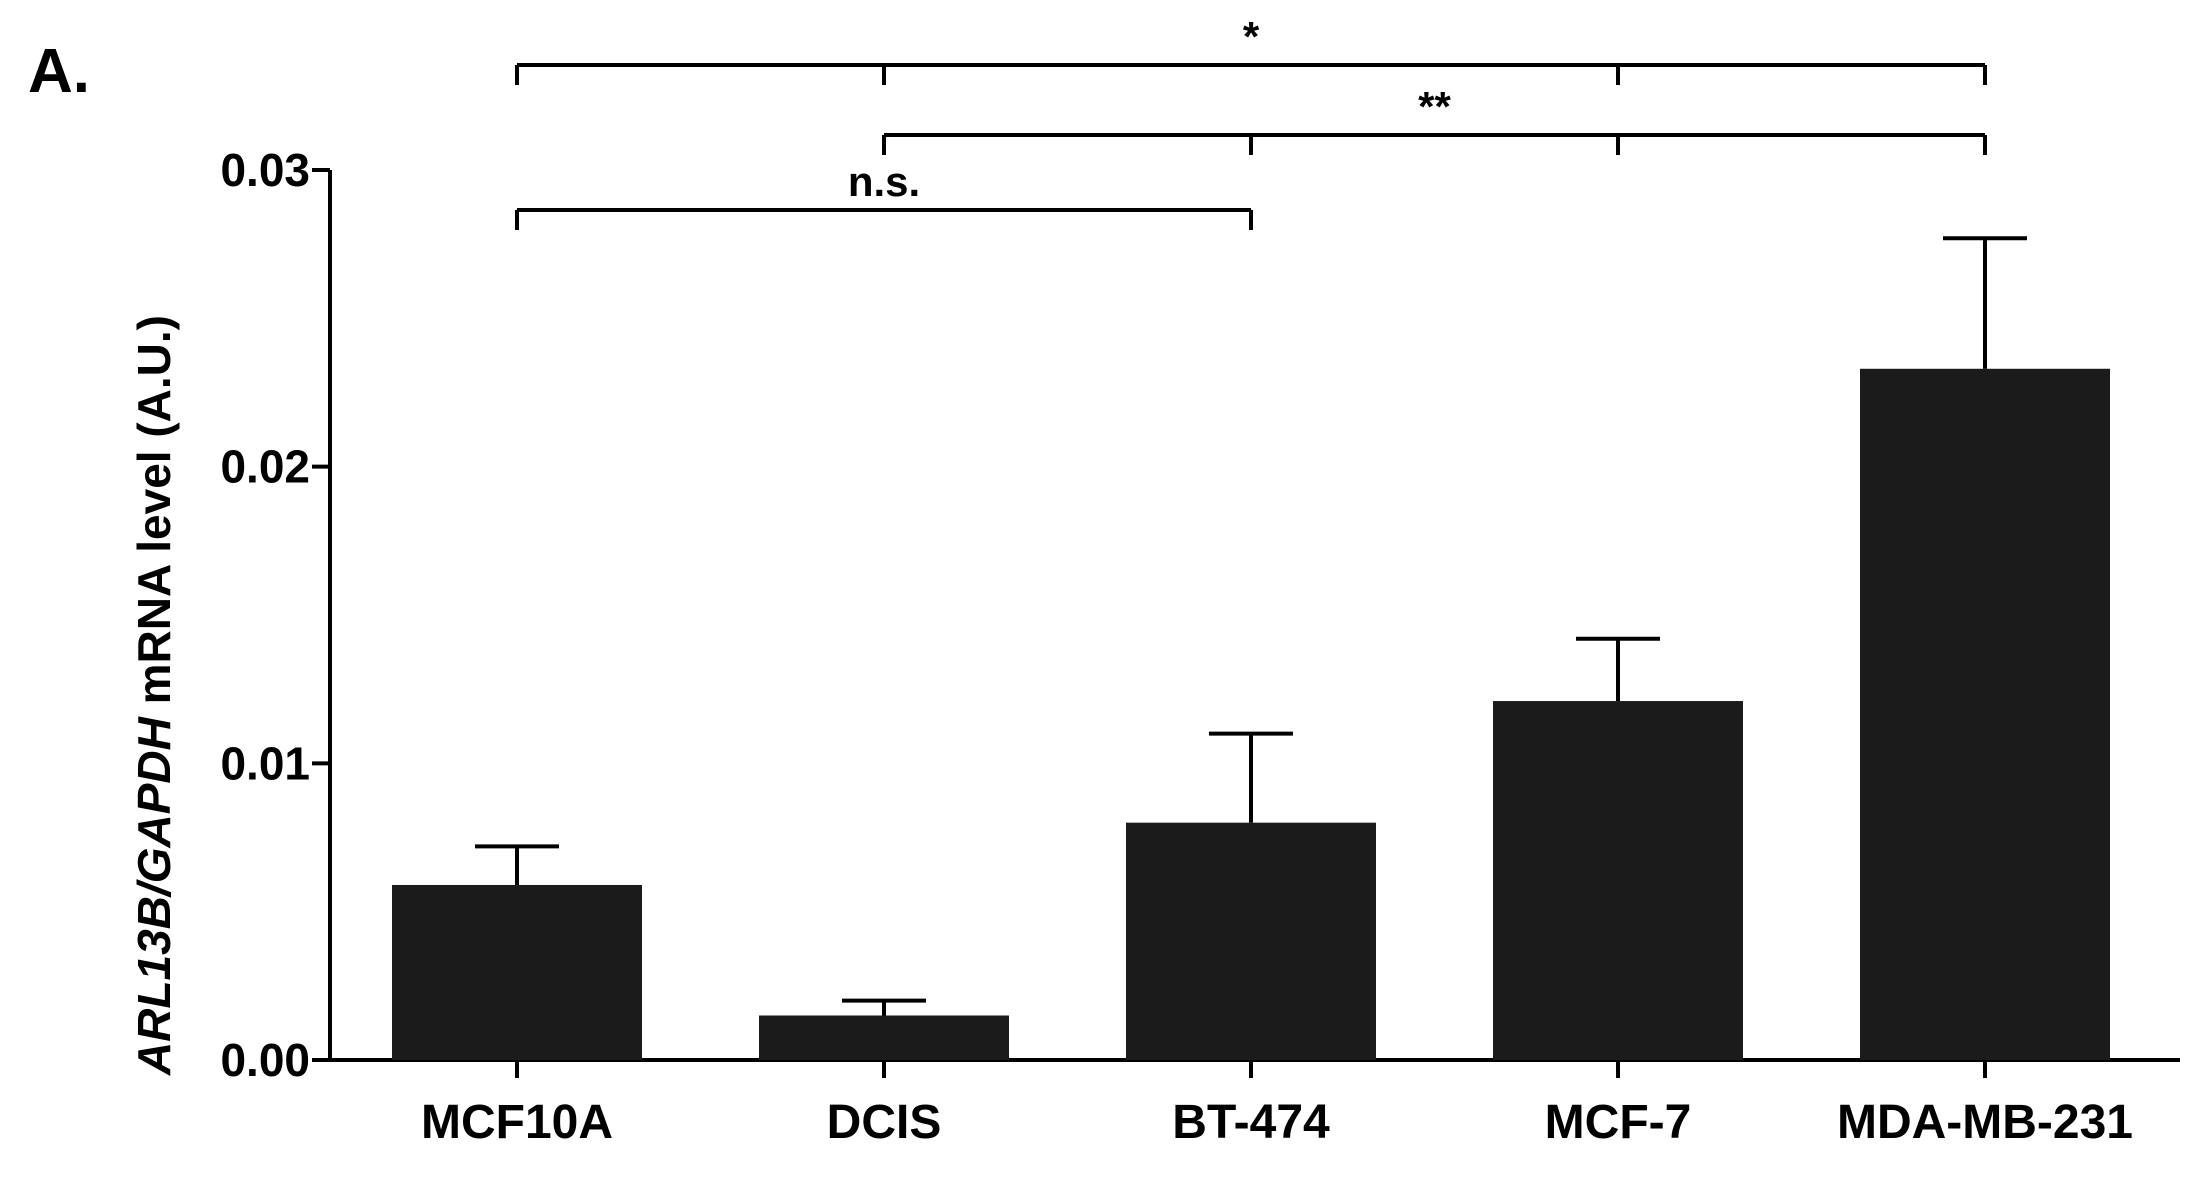 The height and width of the screenshot is (1188, 2201). Describe the element at coordinates (154, 516) in the screenshot. I see `y-axis-label-part-1: mRNA level (A.U.)` at that location.